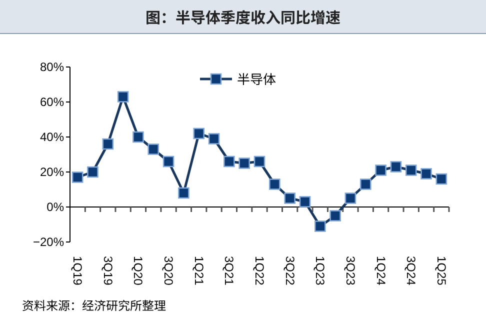  Describe the element at coordinates (52, 102) in the screenshot. I see `y-tick-label: 60%` at that location.